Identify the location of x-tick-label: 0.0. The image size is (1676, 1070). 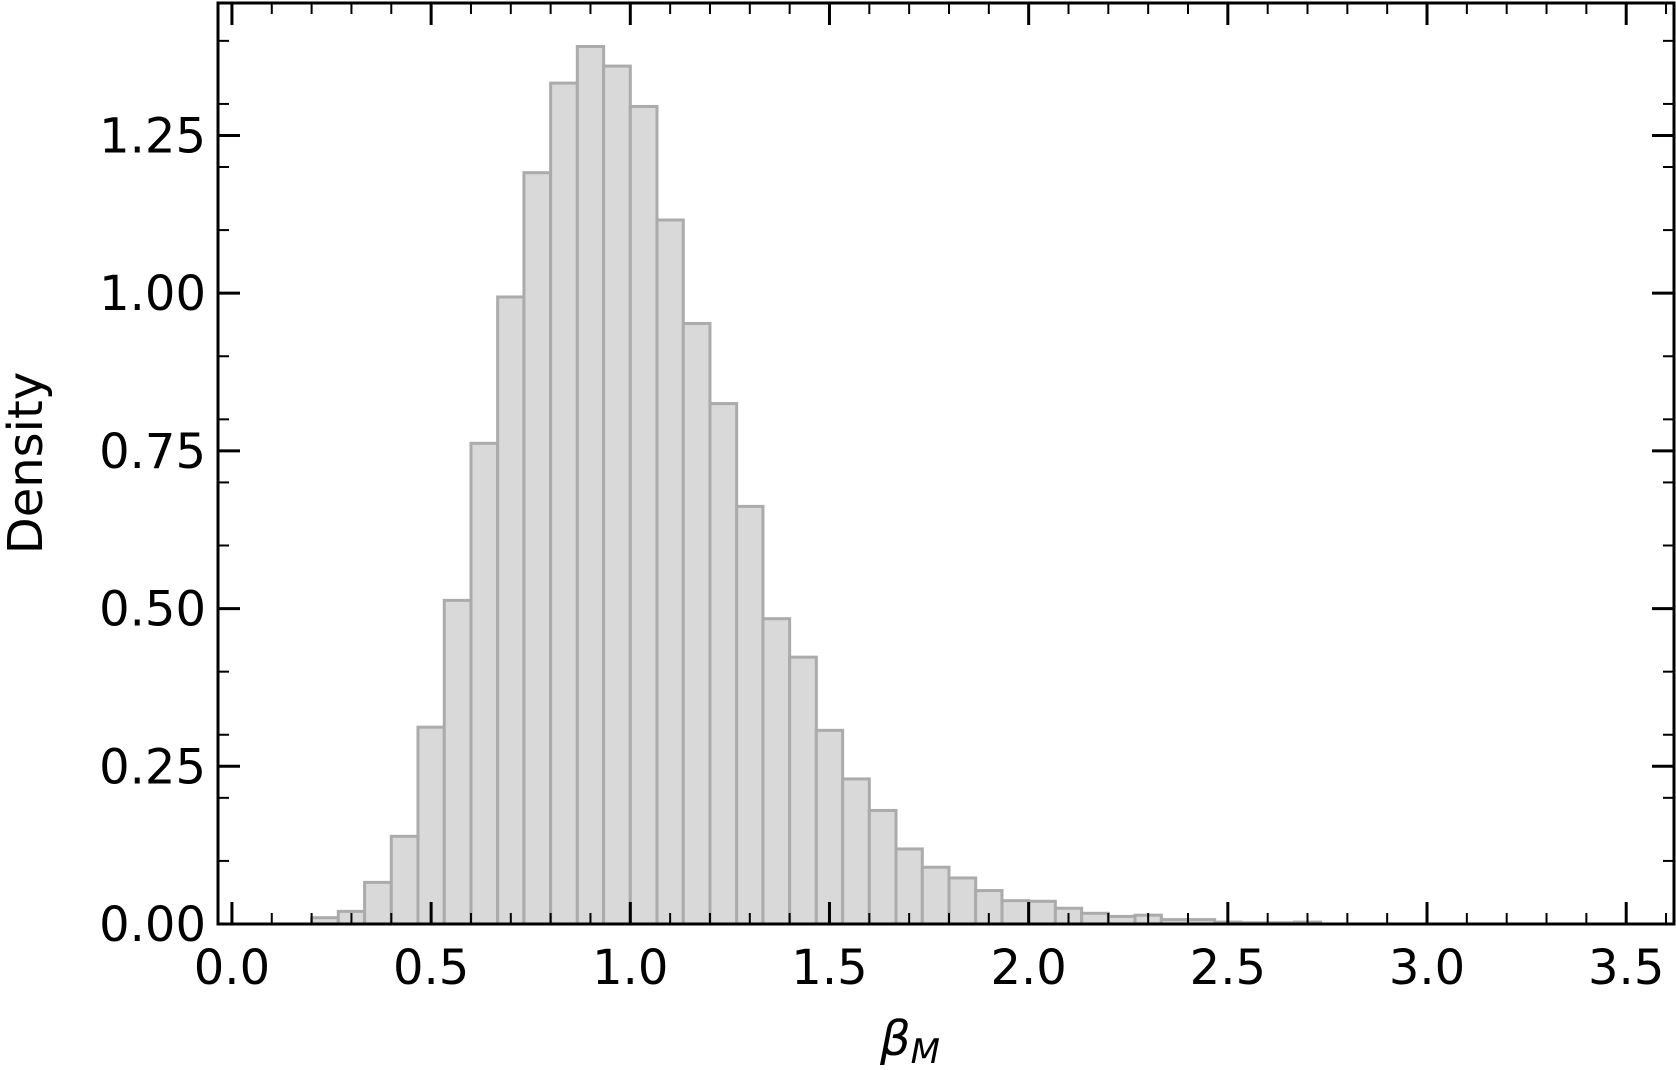
(232, 968).